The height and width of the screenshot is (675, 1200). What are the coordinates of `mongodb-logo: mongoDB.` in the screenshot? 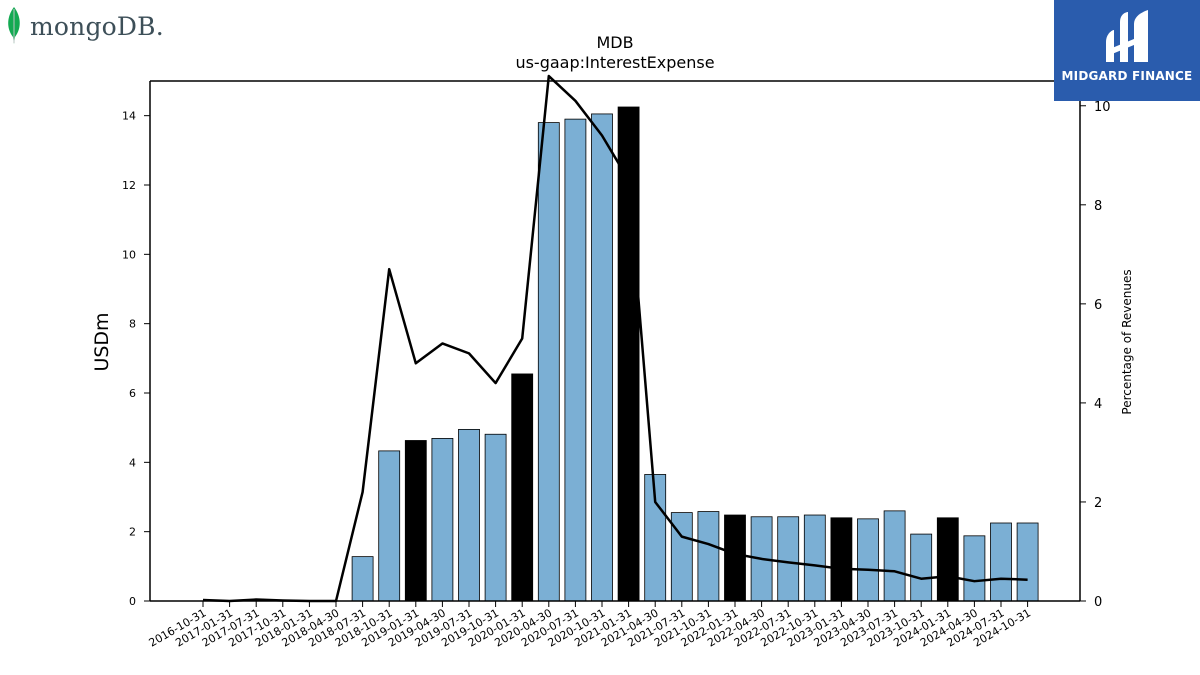 It's located at (84, 26).